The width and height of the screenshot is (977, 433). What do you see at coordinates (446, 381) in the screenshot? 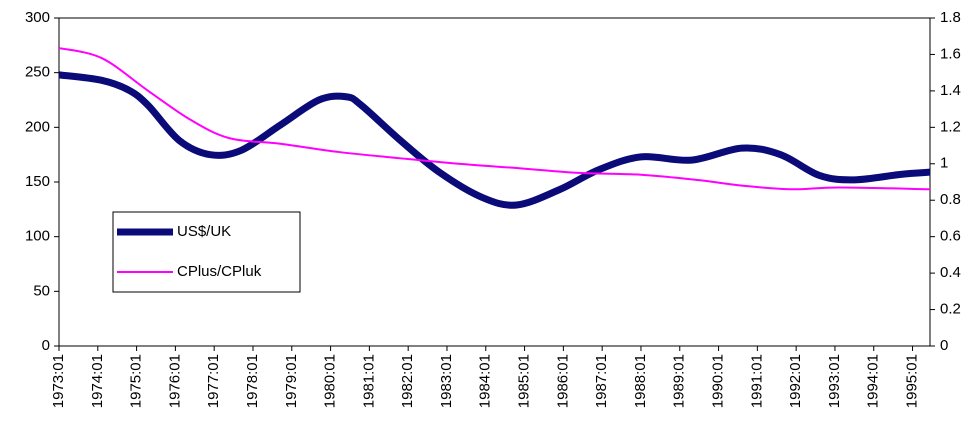
I see `x-tick-label: 1983:01` at bounding box center [446, 381].